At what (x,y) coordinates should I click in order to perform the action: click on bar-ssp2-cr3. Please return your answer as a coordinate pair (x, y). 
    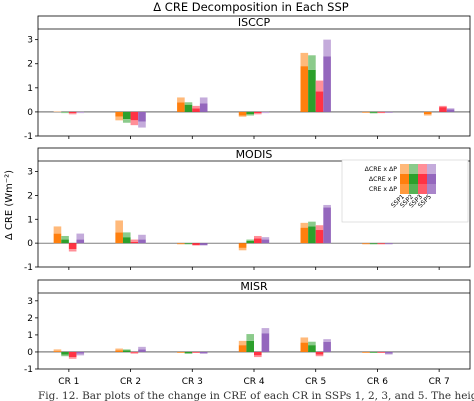
    Looking at the image, I should click on (188, 352).